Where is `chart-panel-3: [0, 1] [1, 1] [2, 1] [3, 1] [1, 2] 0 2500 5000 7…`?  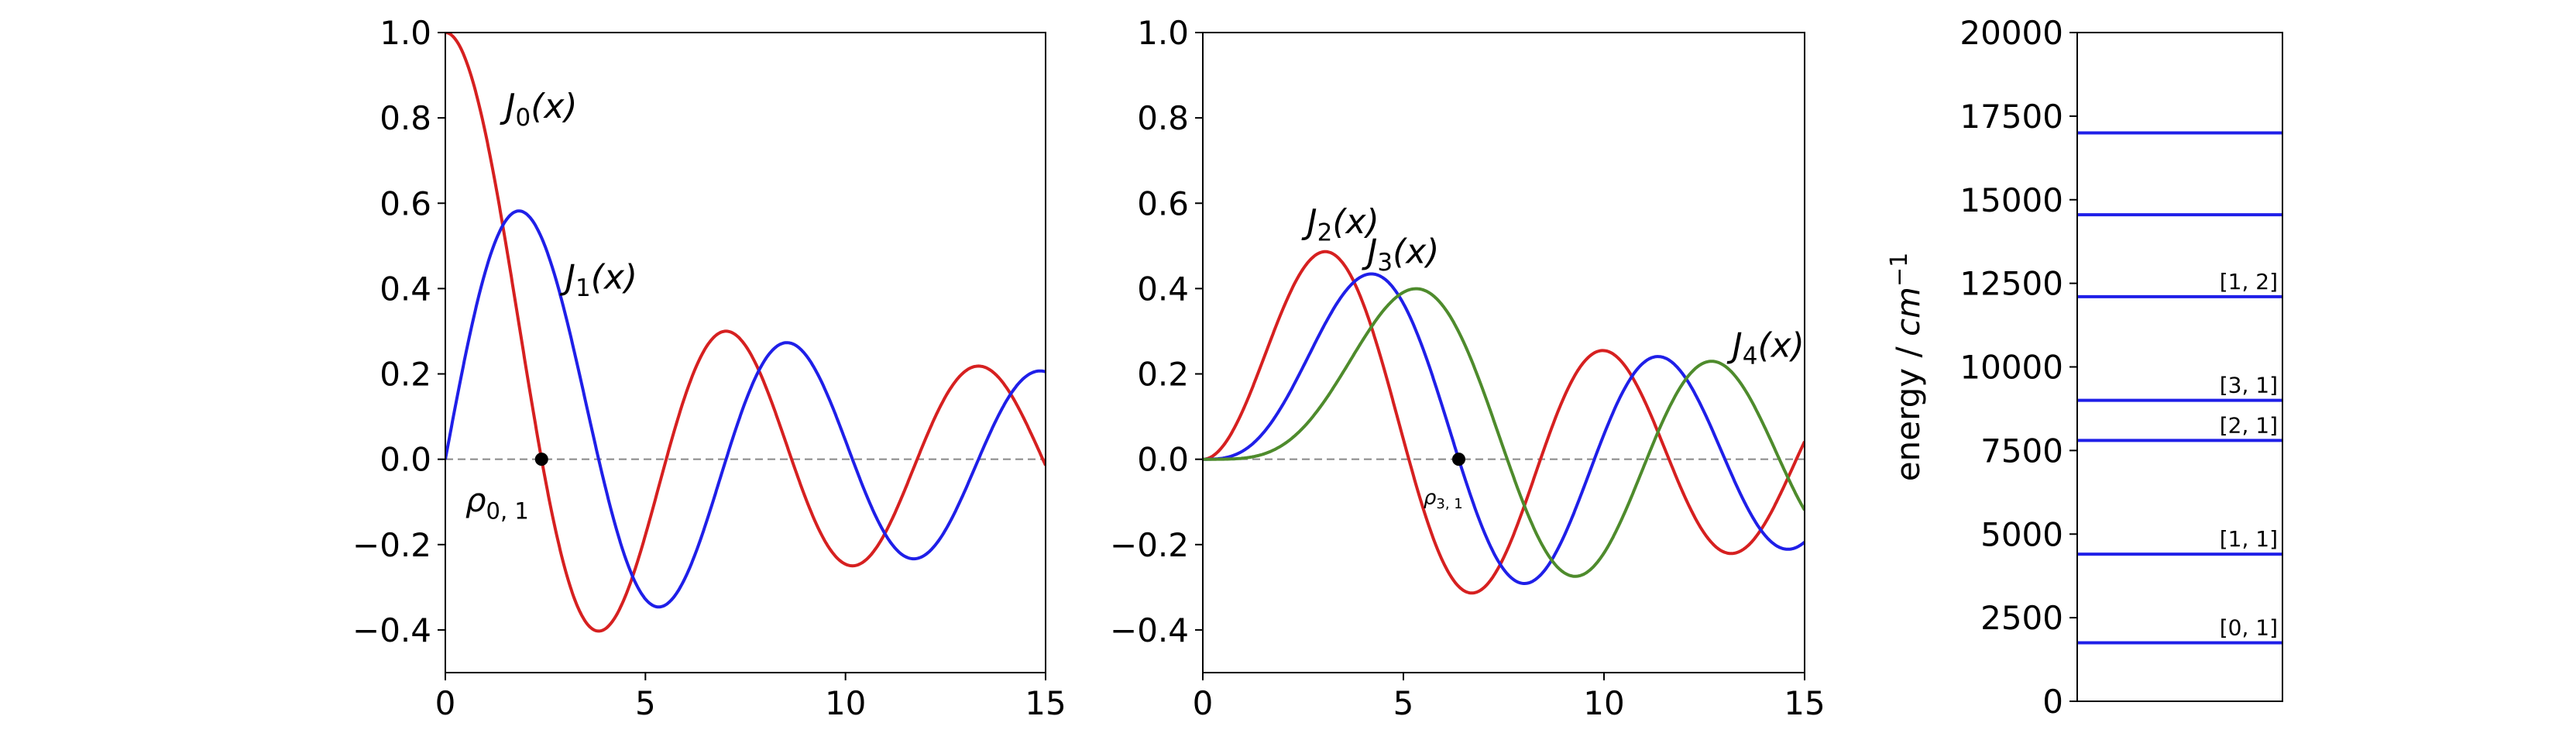
chart-panel-3: [0, 1] [1, 1] [2, 1] [3, 1] [1, 2] 0 2500 5000 7… is located at coordinates (2084, 367).